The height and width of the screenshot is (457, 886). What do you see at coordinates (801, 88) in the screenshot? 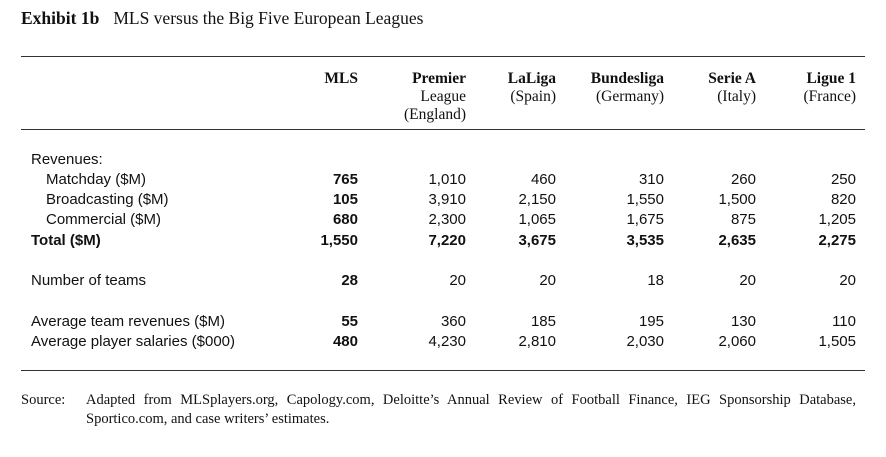
I see `column-header: Ligue 1 (France)` at bounding box center [801, 88].